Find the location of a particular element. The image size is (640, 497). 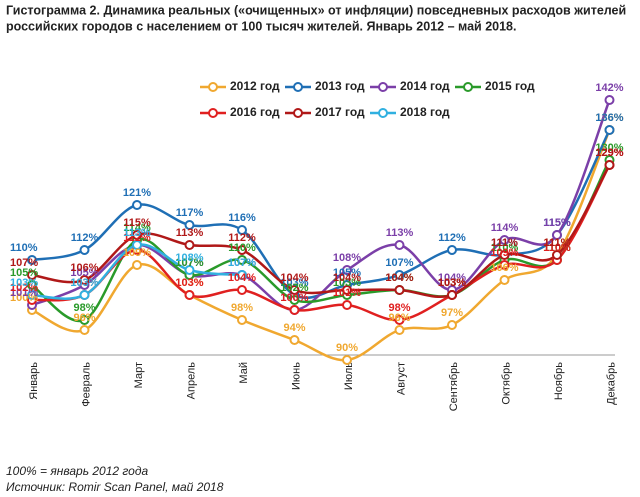

x-tick-label: Февраль is located at coordinates (86, 384).